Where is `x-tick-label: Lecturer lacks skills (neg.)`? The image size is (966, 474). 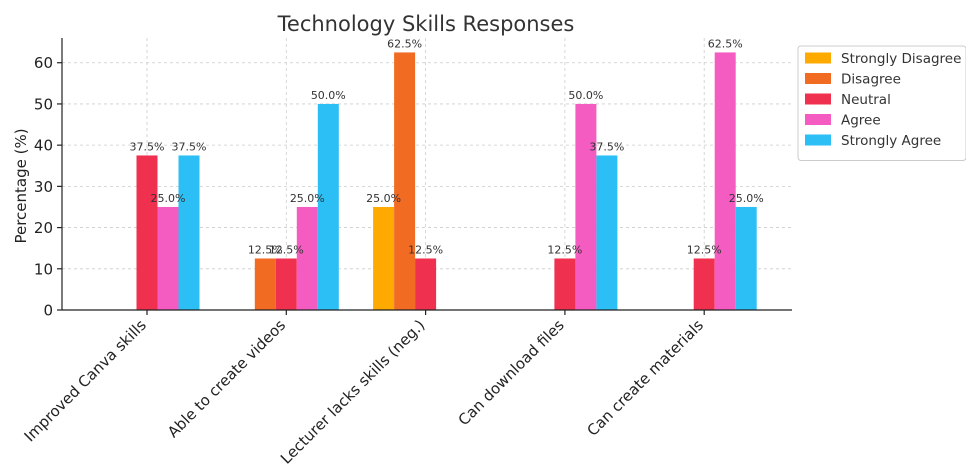
x-tick-label: Lecturer lacks skills (neg.) is located at coordinates (352, 391).